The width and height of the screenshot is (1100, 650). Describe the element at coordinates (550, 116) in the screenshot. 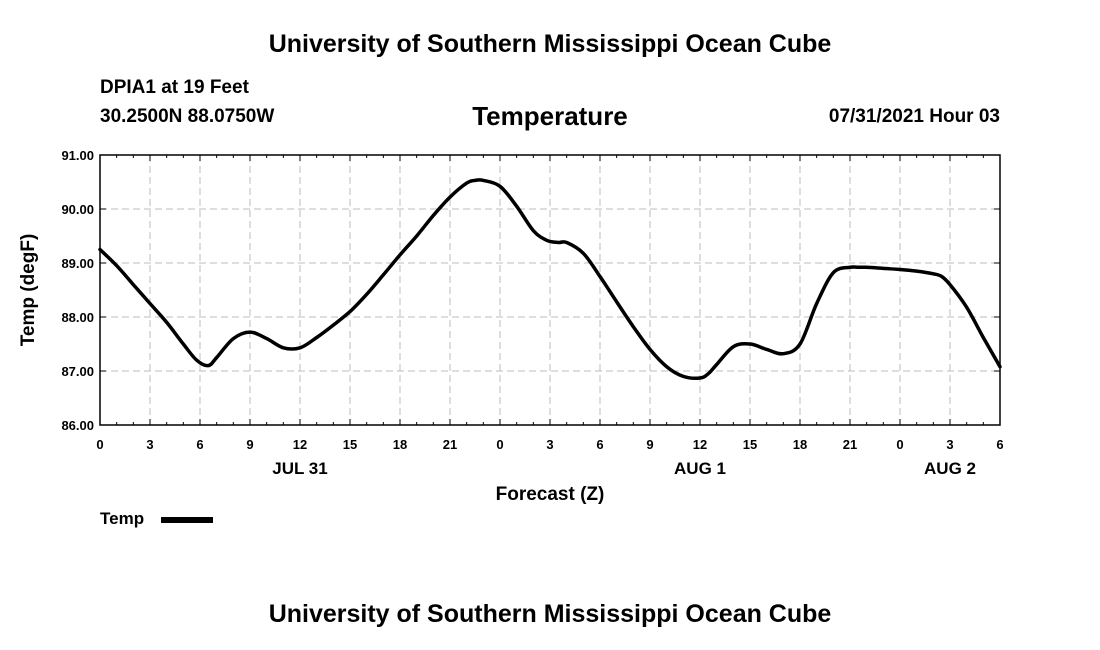

I see `chart-title: Temperature` at that location.